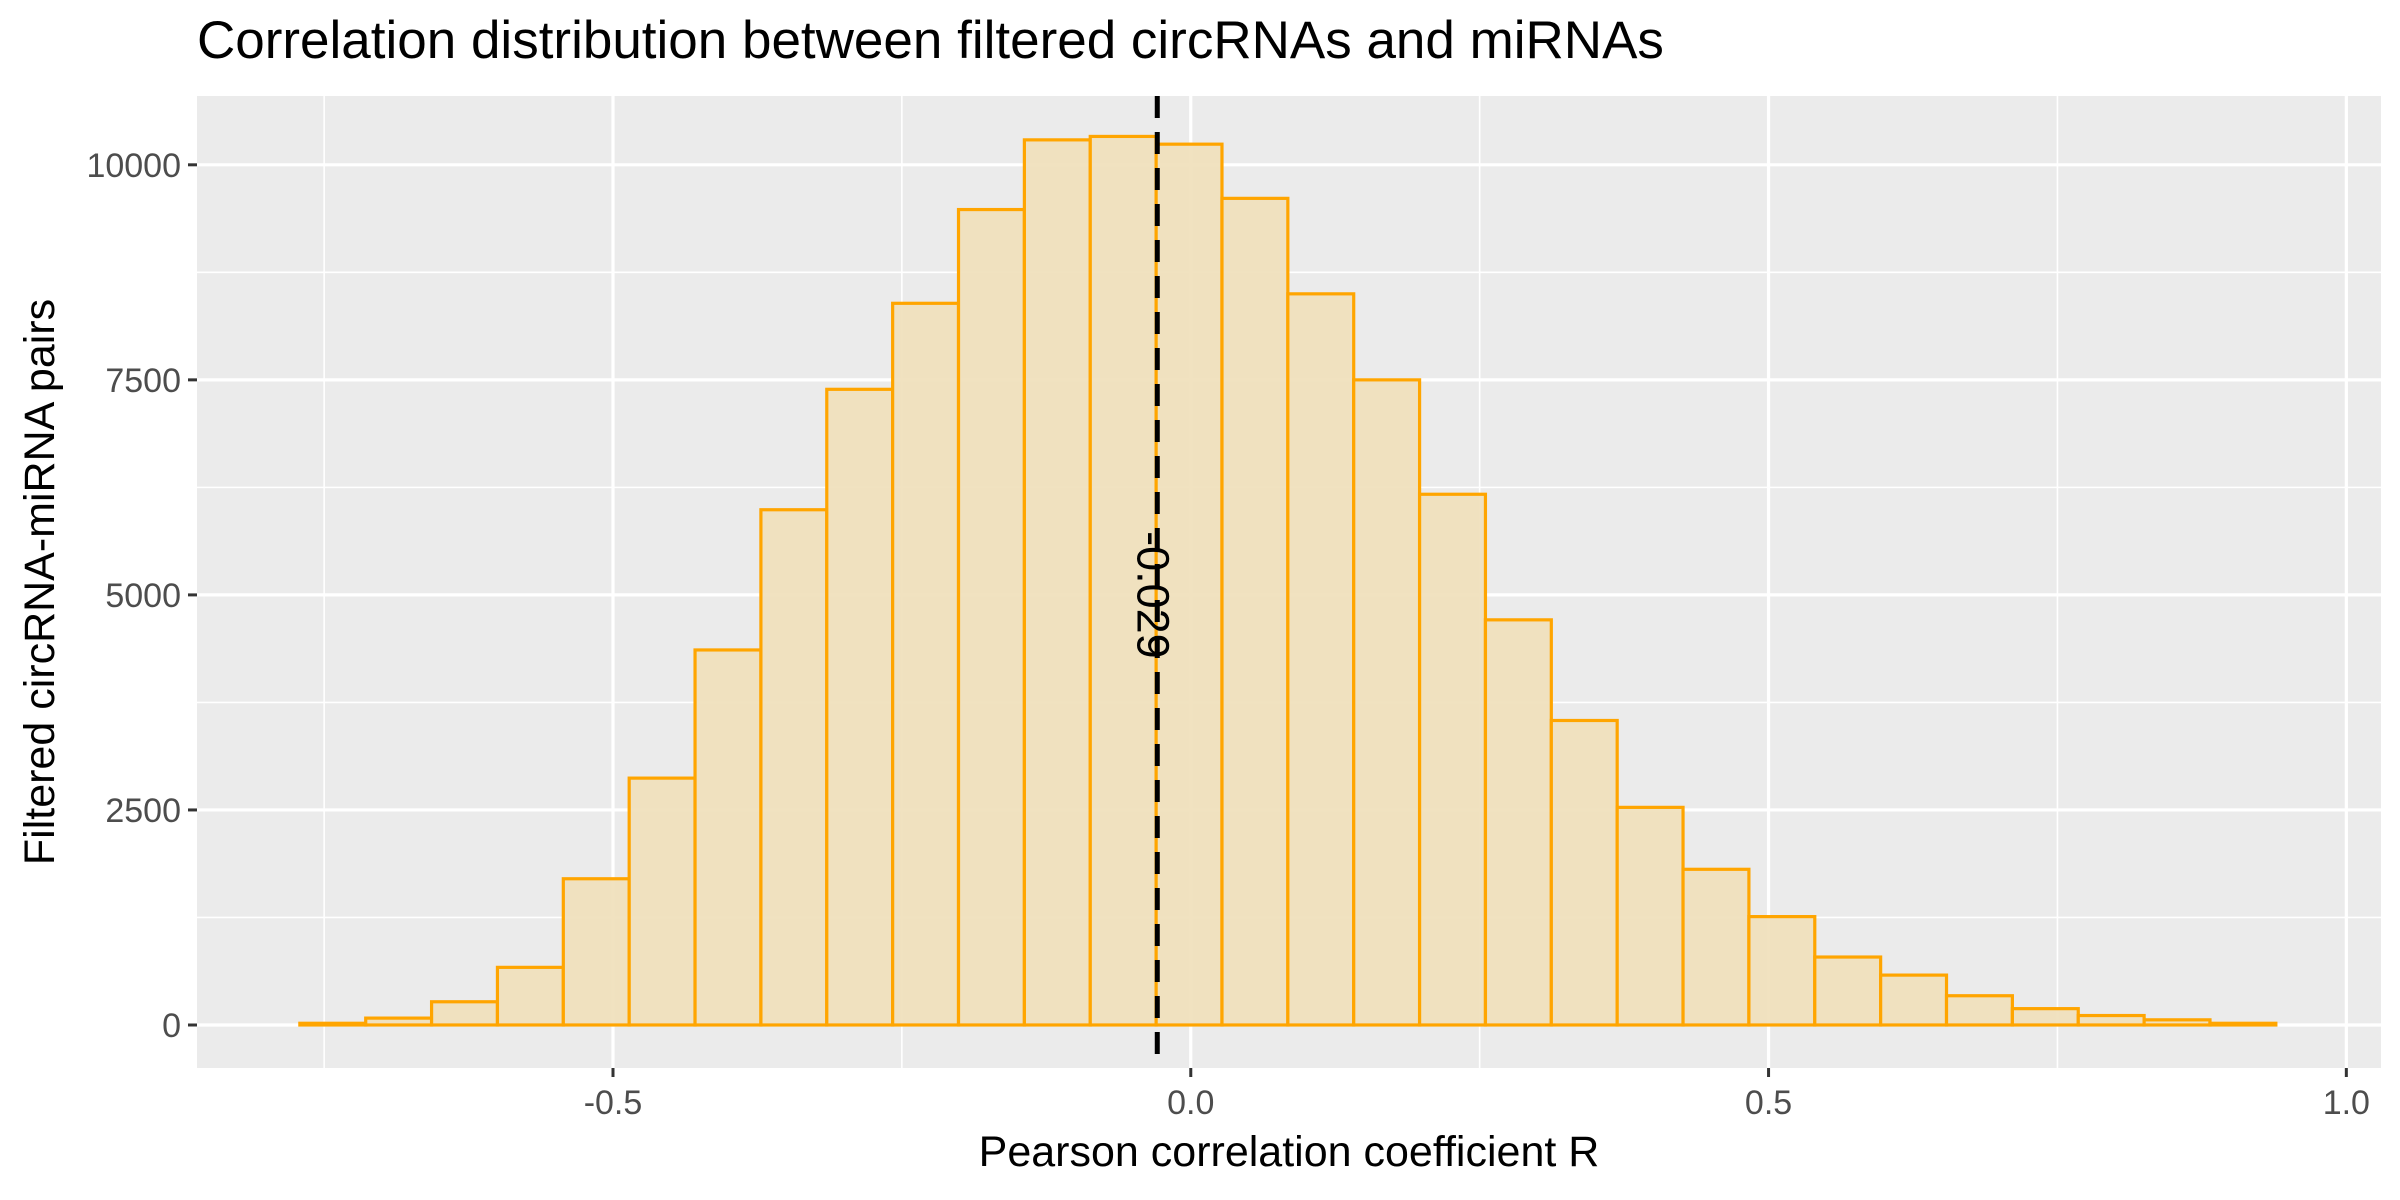 The height and width of the screenshot is (1200, 2400). I want to click on x-axis-title: Pearson correlation coefficient R, so click(1289, 1152).